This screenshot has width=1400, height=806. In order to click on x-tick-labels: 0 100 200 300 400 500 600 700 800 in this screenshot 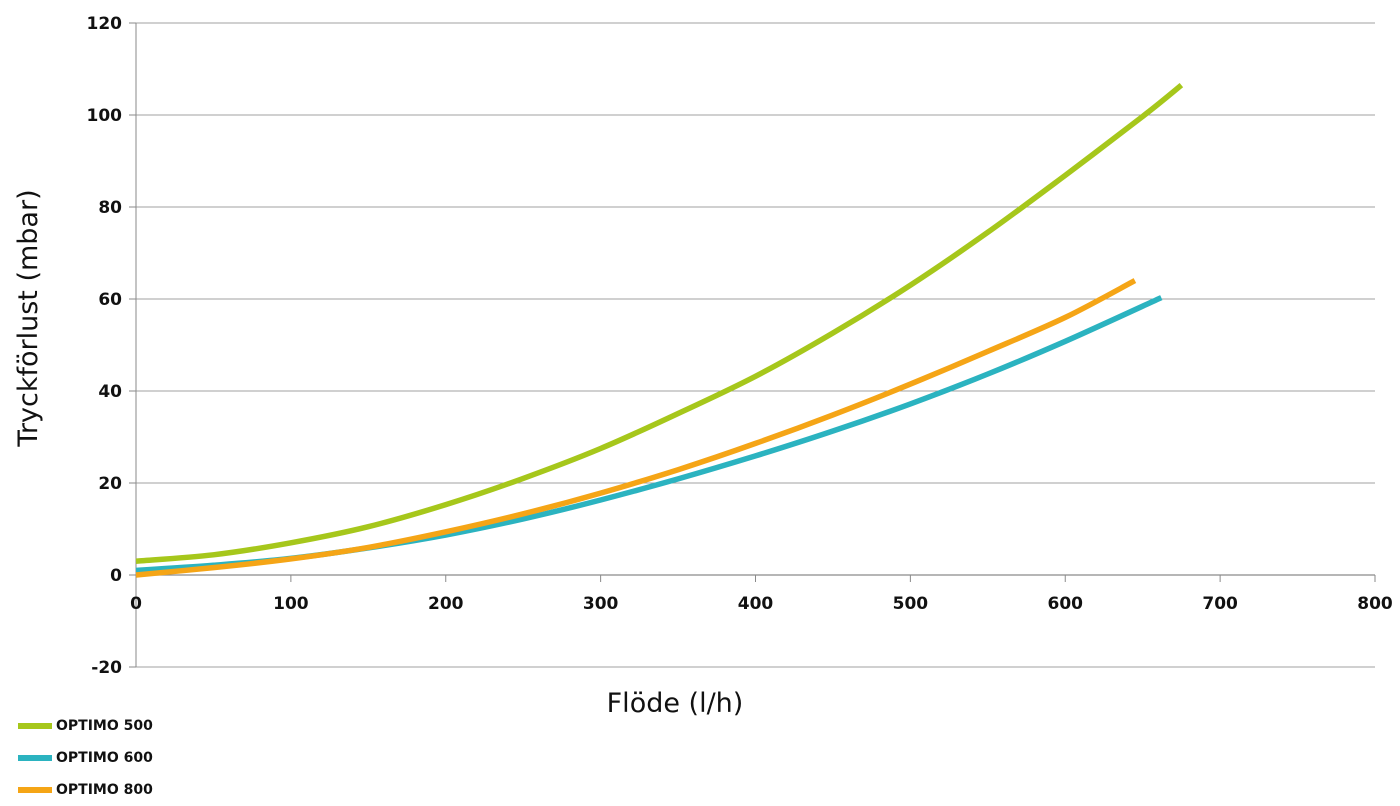, I will do `click(761, 604)`.